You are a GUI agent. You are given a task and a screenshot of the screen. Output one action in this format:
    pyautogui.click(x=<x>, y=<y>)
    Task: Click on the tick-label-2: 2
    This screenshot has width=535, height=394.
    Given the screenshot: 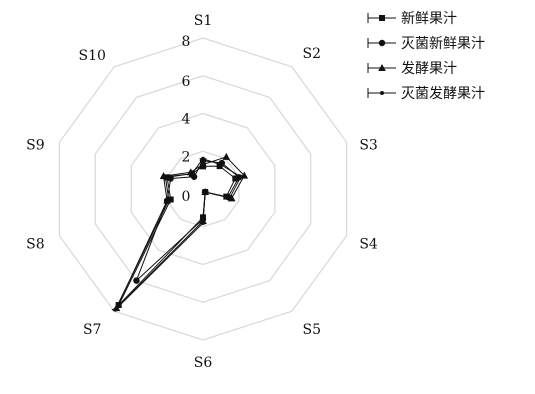 What is the action you would take?
    pyautogui.click(x=186, y=157)
    